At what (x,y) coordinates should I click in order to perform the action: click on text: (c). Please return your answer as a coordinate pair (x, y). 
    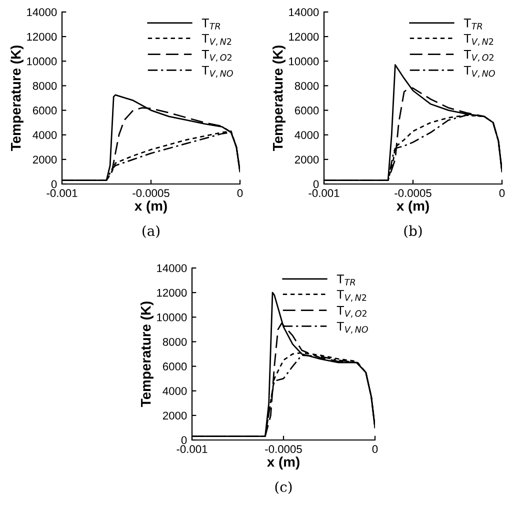
    Looking at the image, I should click on (283, 487).